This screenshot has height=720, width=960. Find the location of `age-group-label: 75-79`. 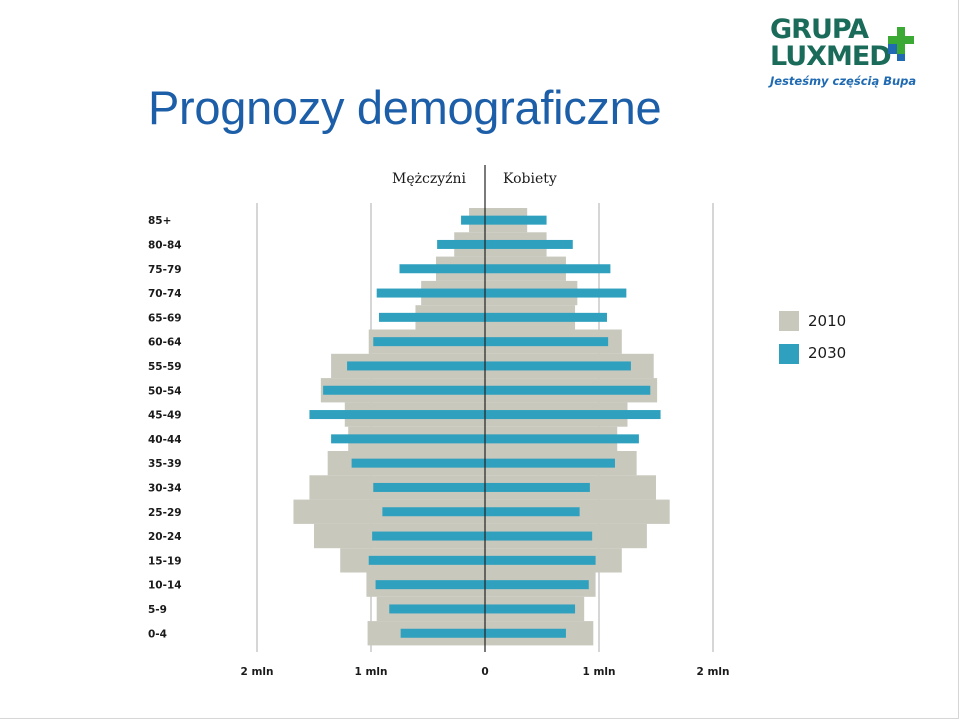

age-group-label: 75-79 is located at coordinates (165, 270).